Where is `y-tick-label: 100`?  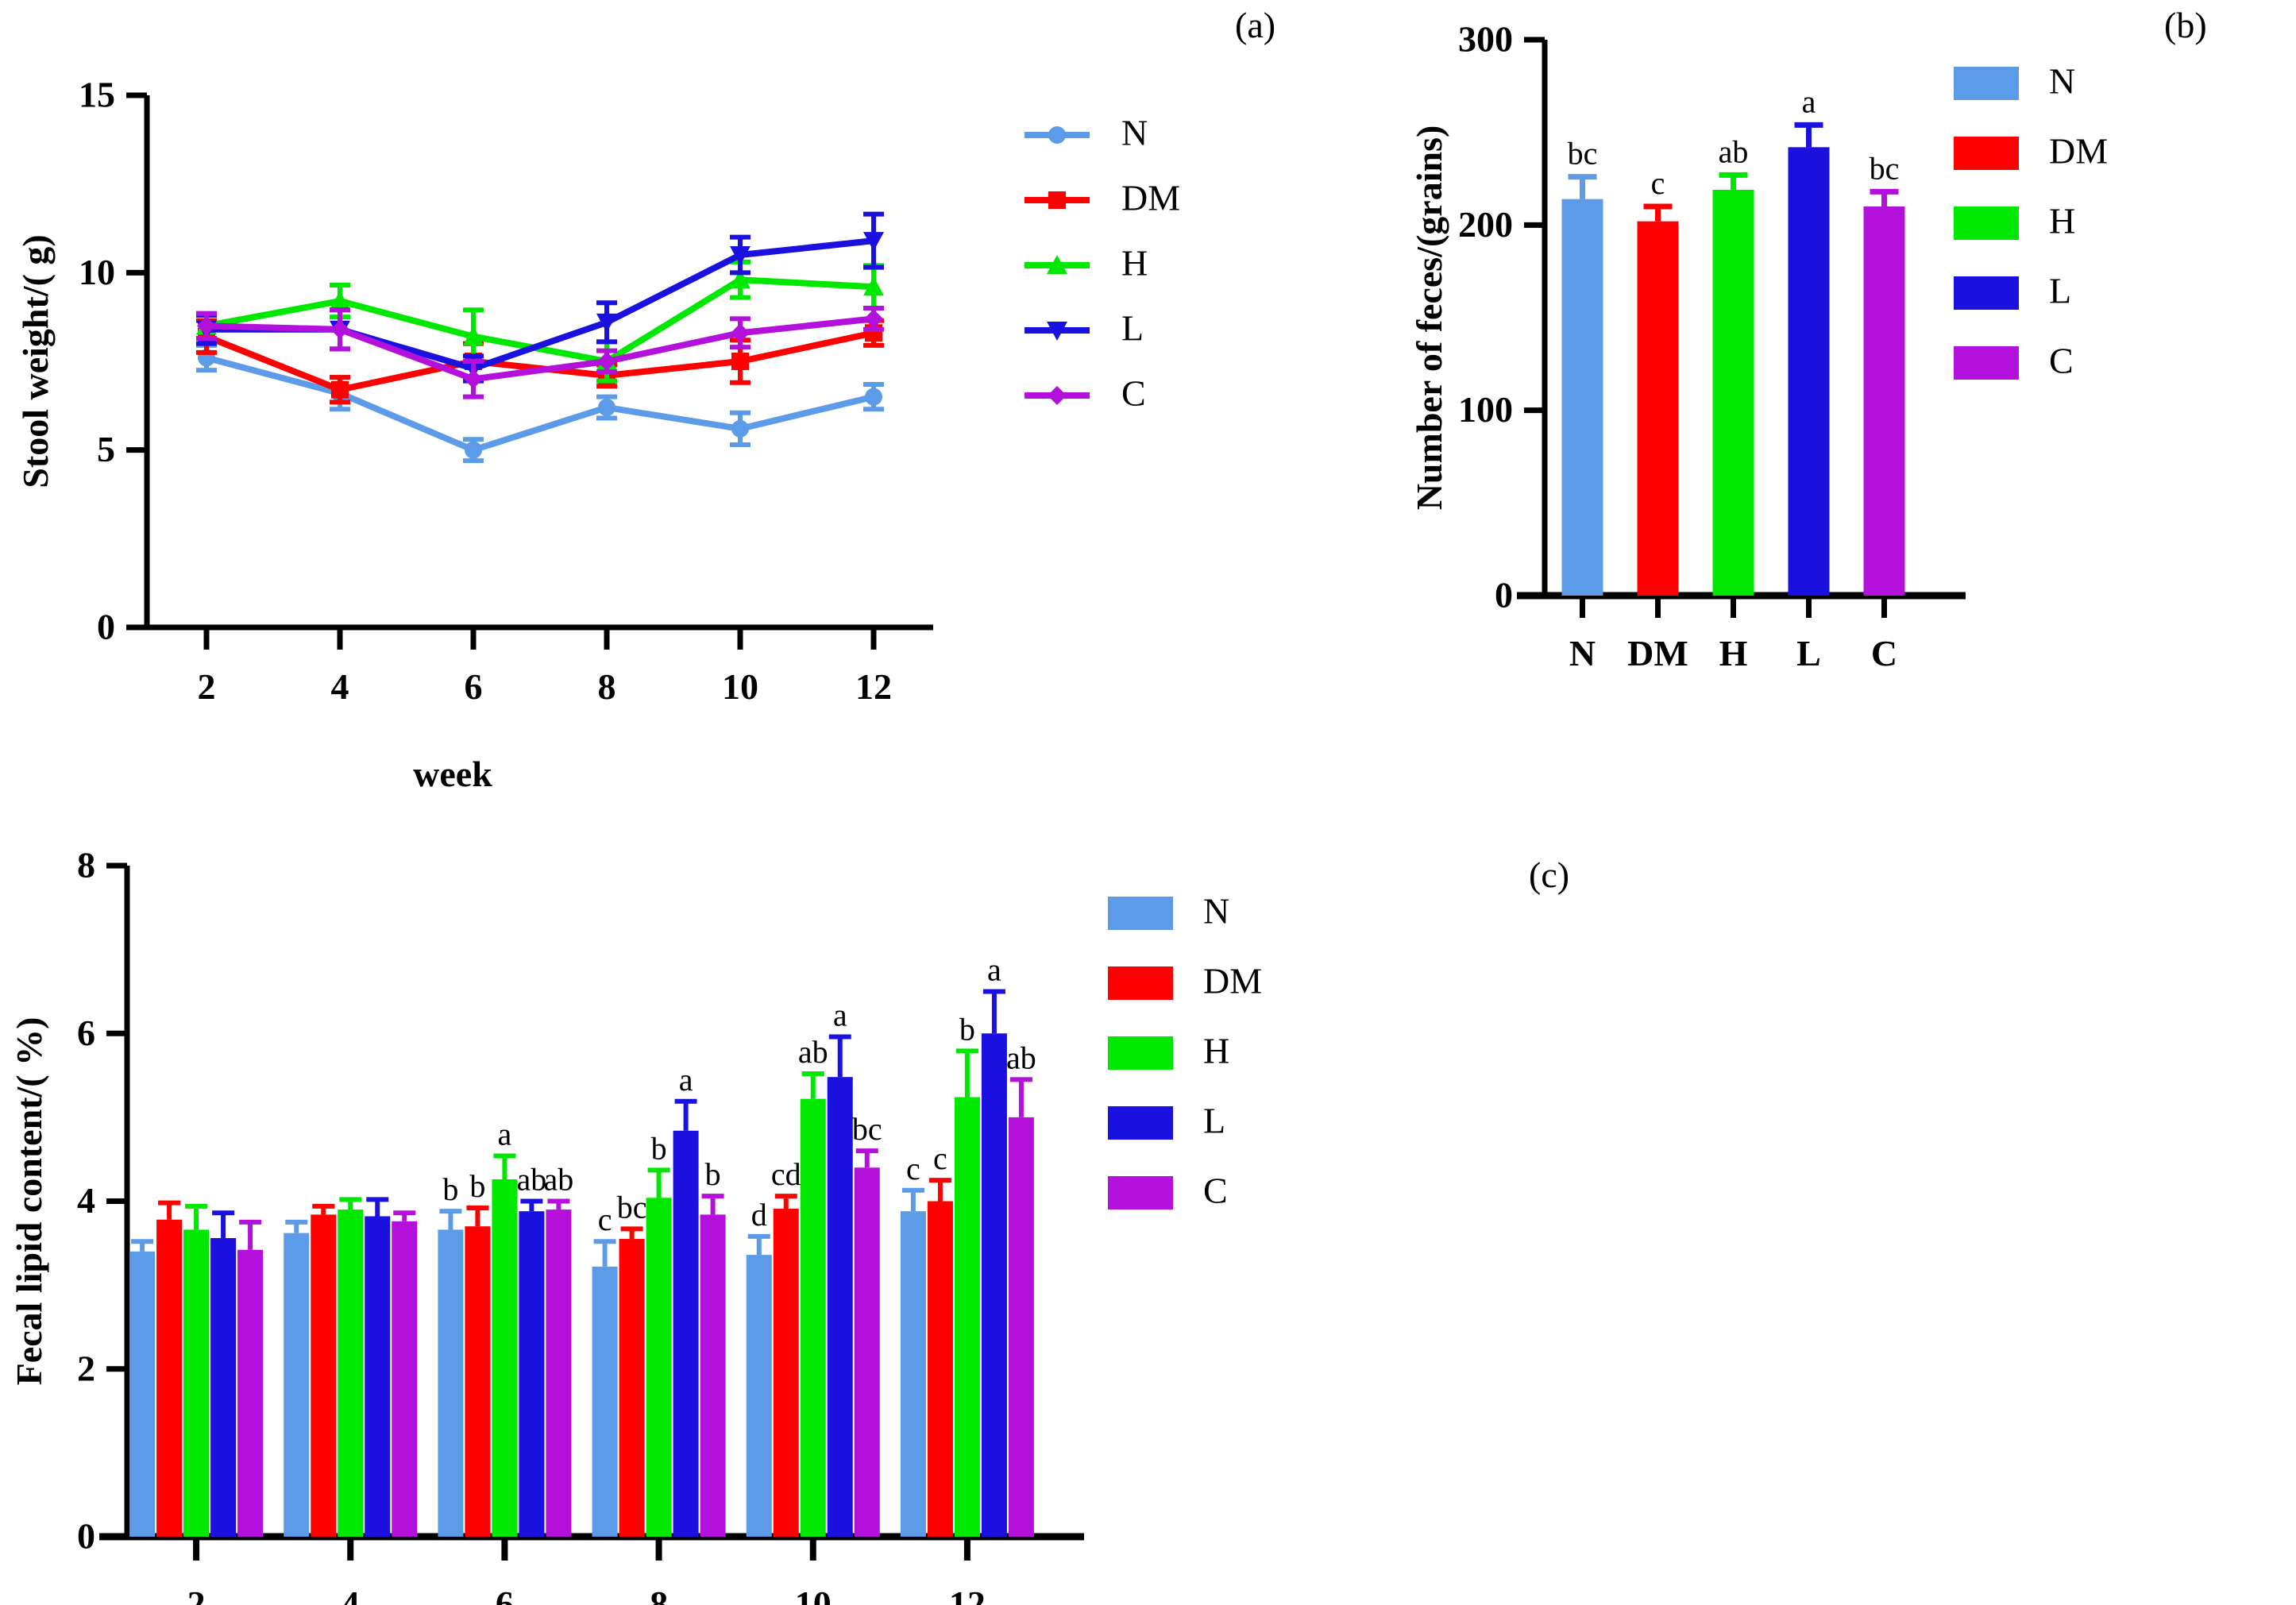 y-tick-label: 100 is located at coordinates (1485, 410).